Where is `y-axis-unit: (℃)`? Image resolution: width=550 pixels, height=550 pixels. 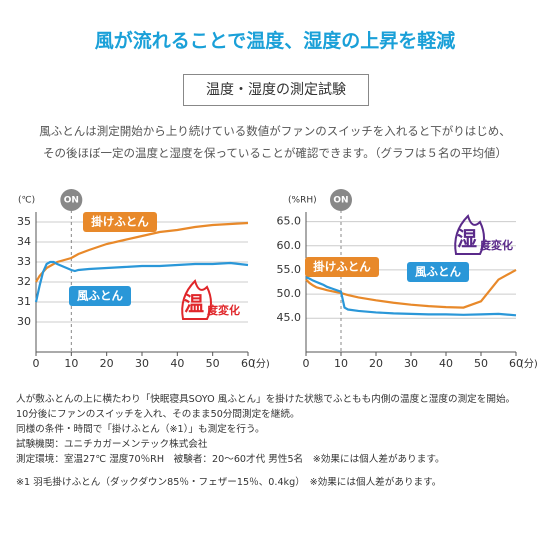
y-axis-unit: (℃) is located at coordinates (26, 201).